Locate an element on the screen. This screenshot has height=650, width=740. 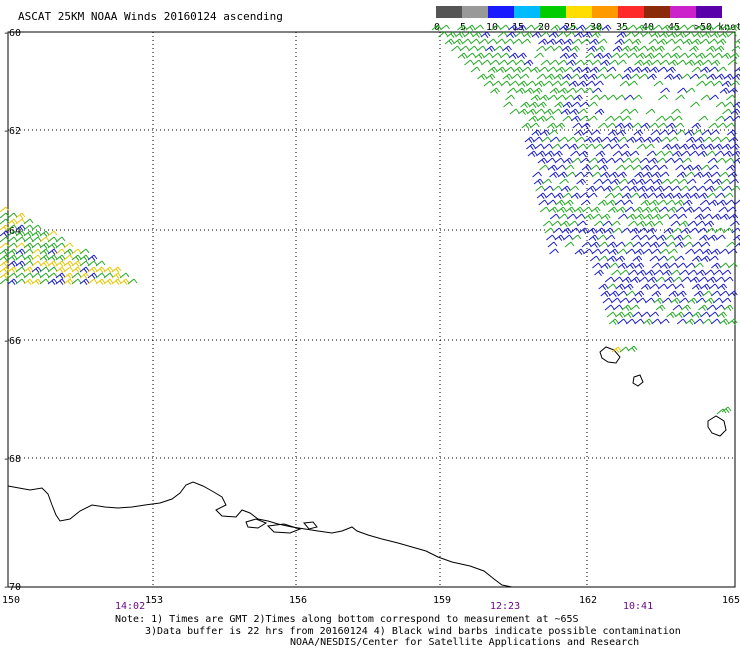
lat-label: -70 is located at coordinates (12, 587).